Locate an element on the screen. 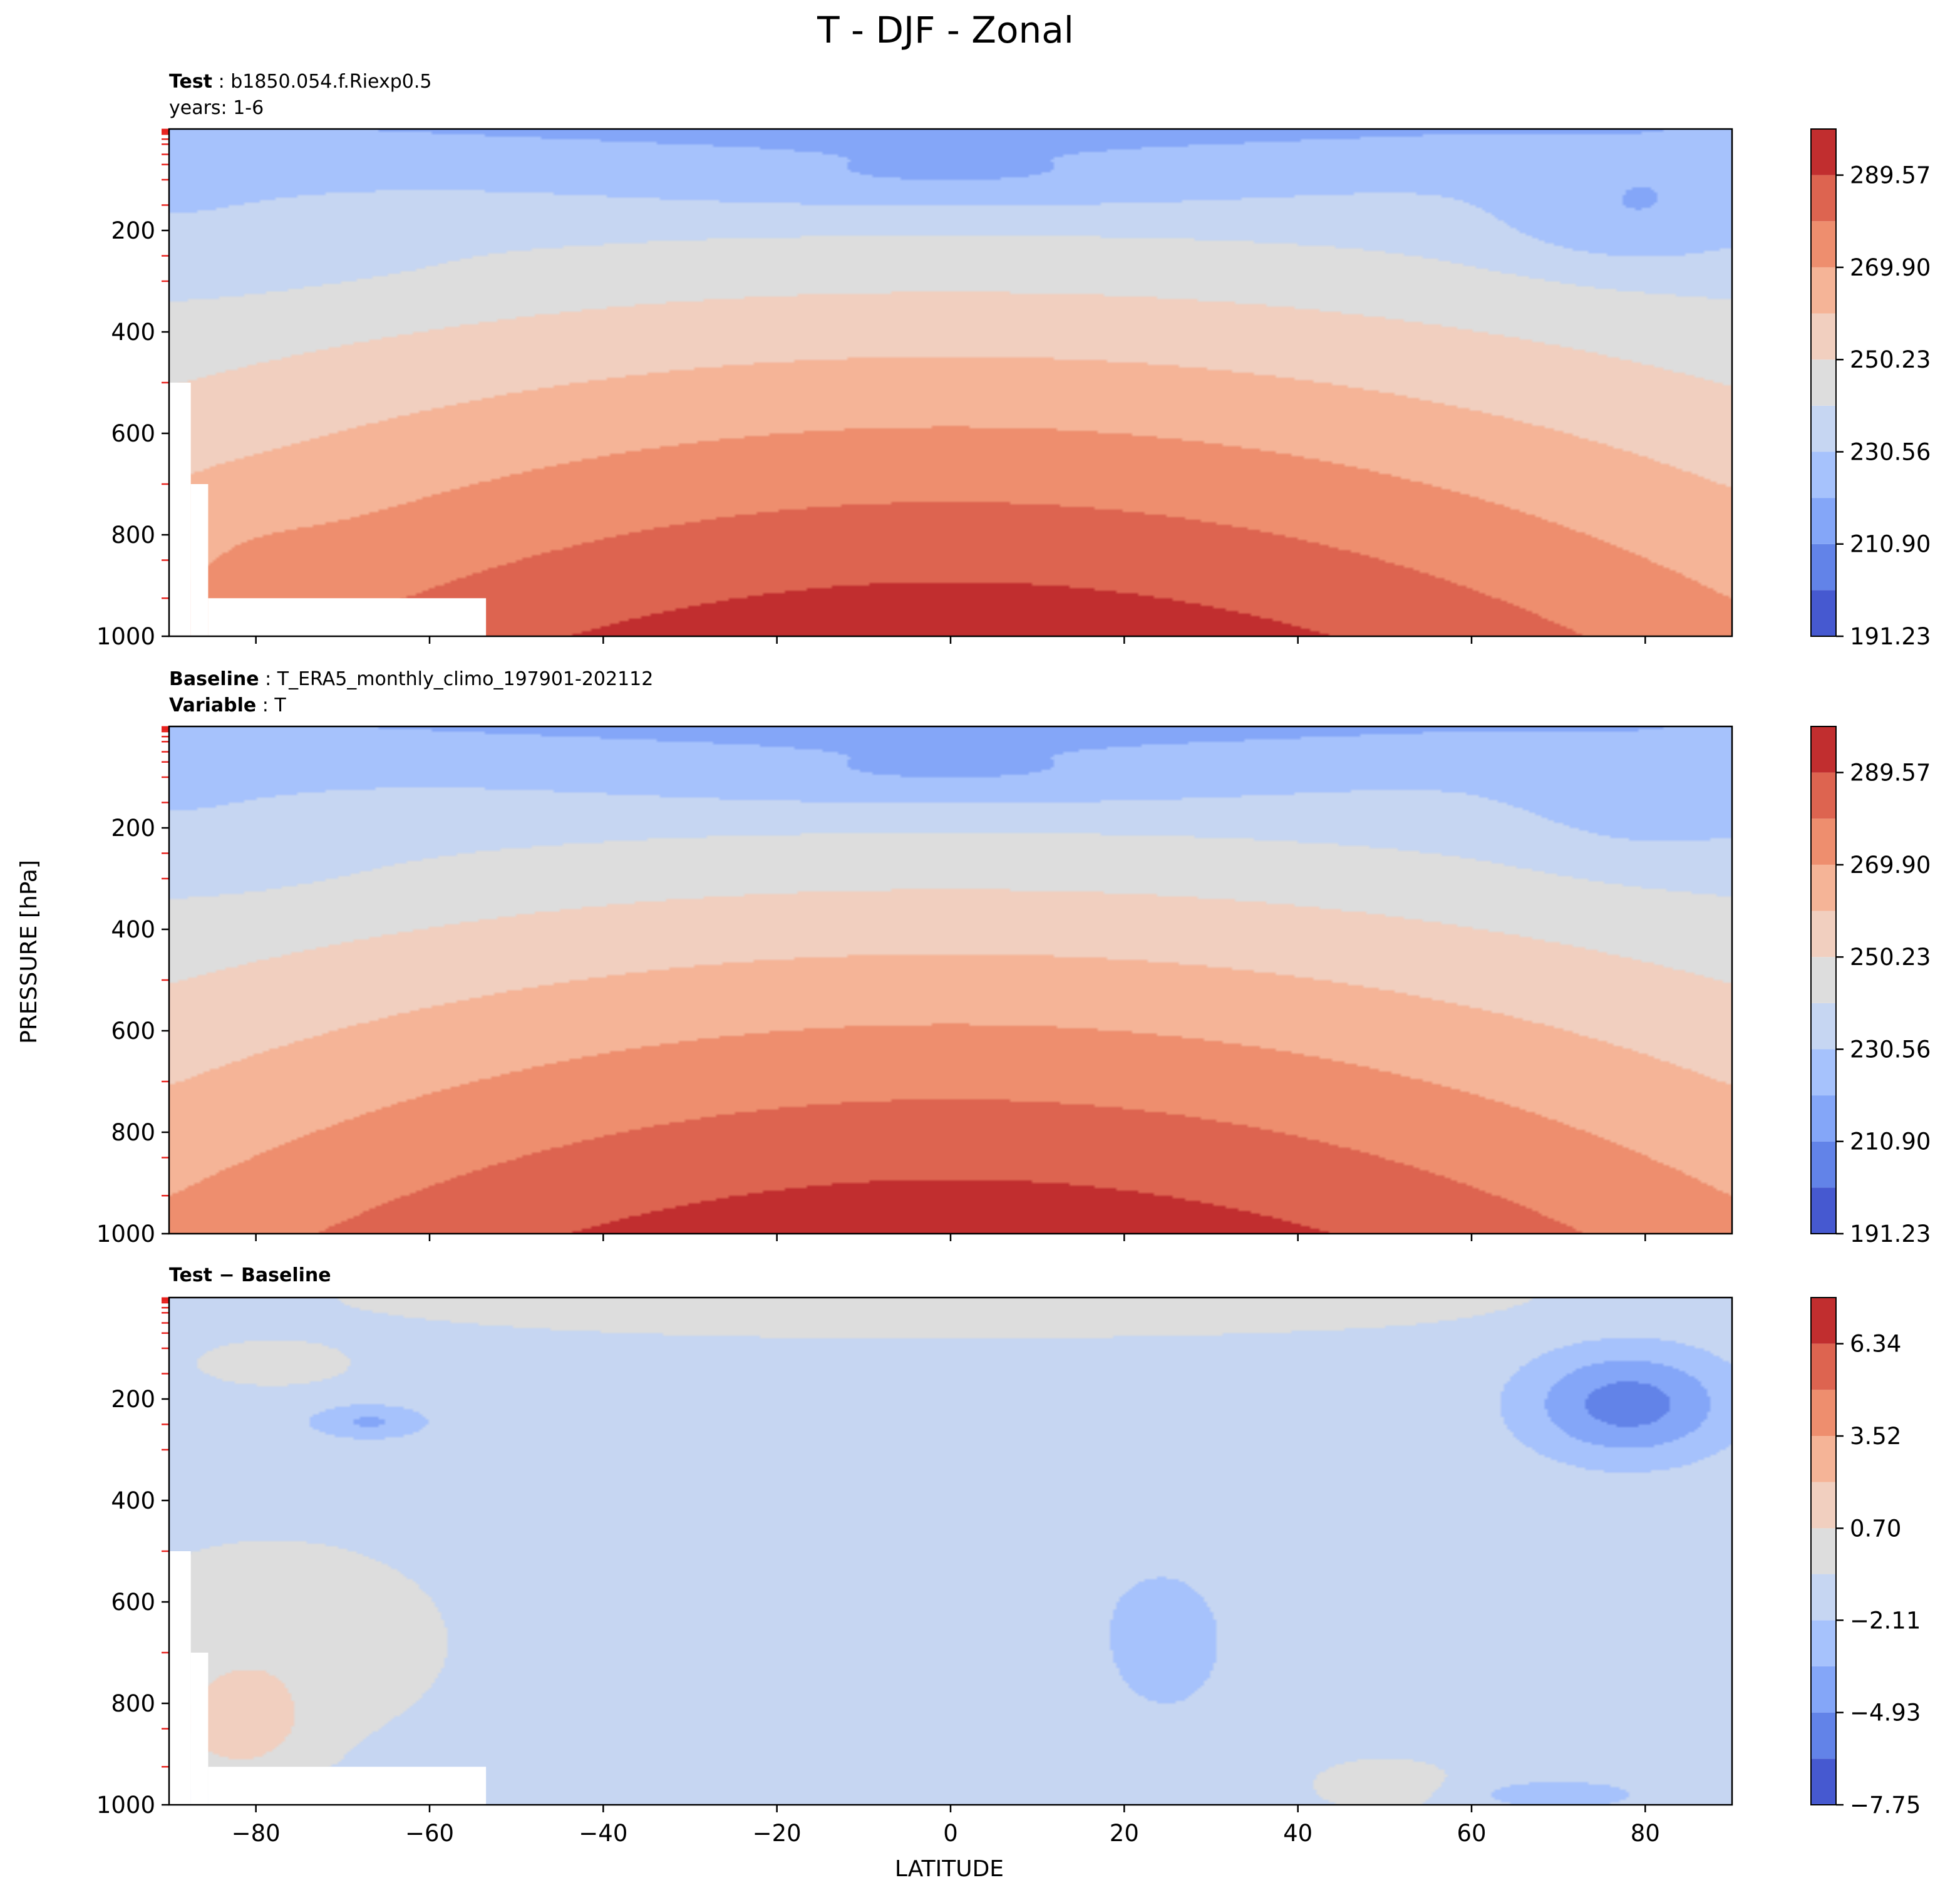  header-line-1: Test − Baseline is located at coordinates (250, 1275).